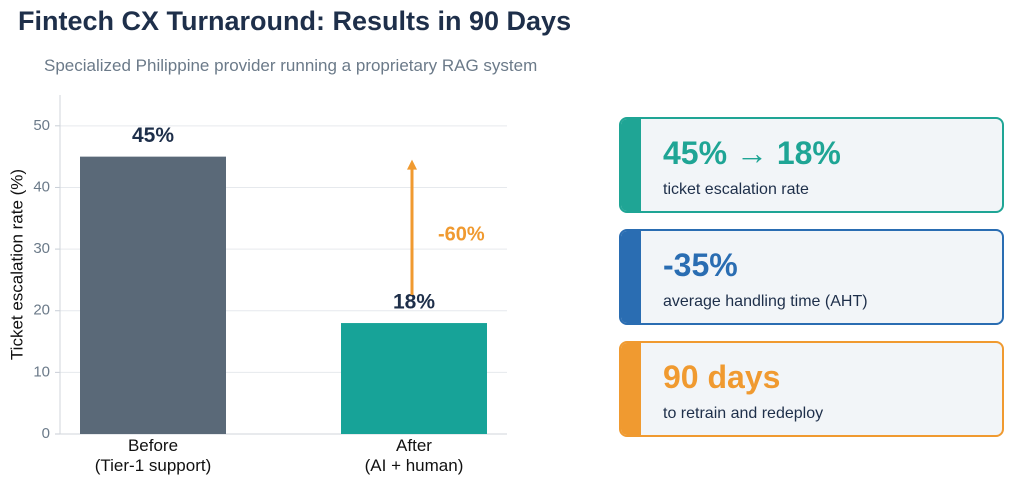  I want to click on x-tick-label: After (AI + human), so click(414, 455).